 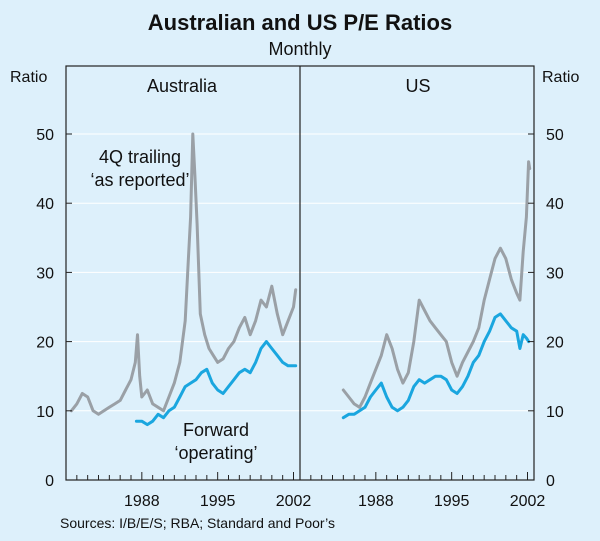 I want to click on y-tick-label-left: 40, so click(x=45, y=204).